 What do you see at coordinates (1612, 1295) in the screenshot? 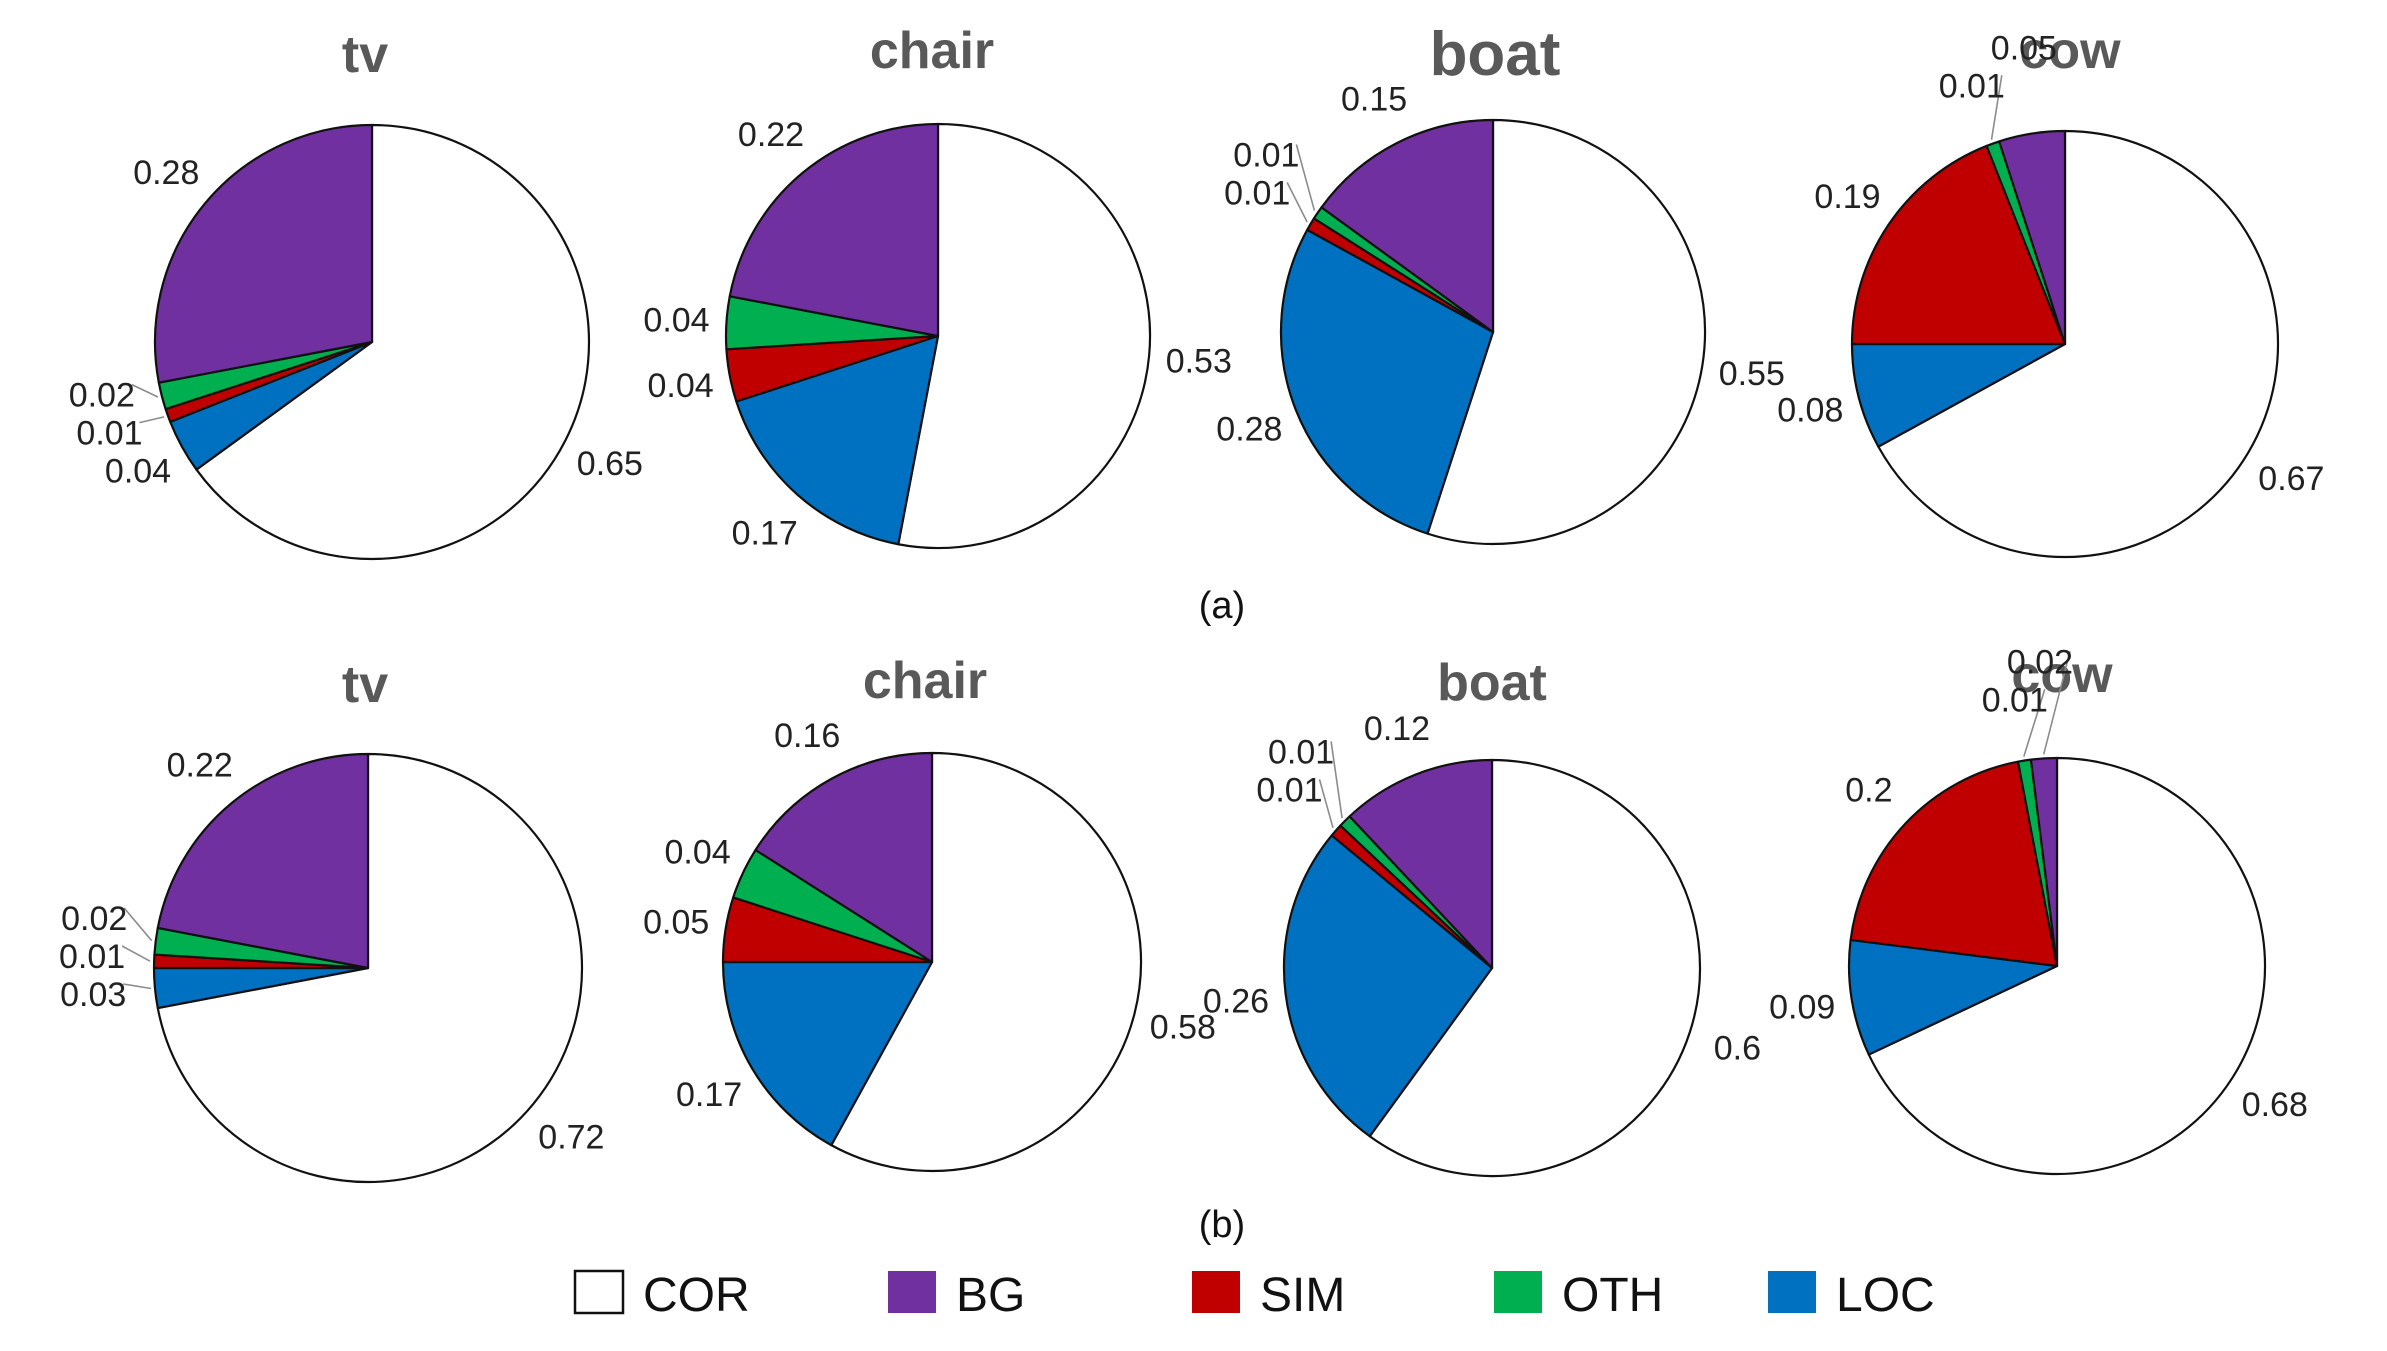
I see `legend-label-oth: OTH` at bounding box center [1612, 1295].